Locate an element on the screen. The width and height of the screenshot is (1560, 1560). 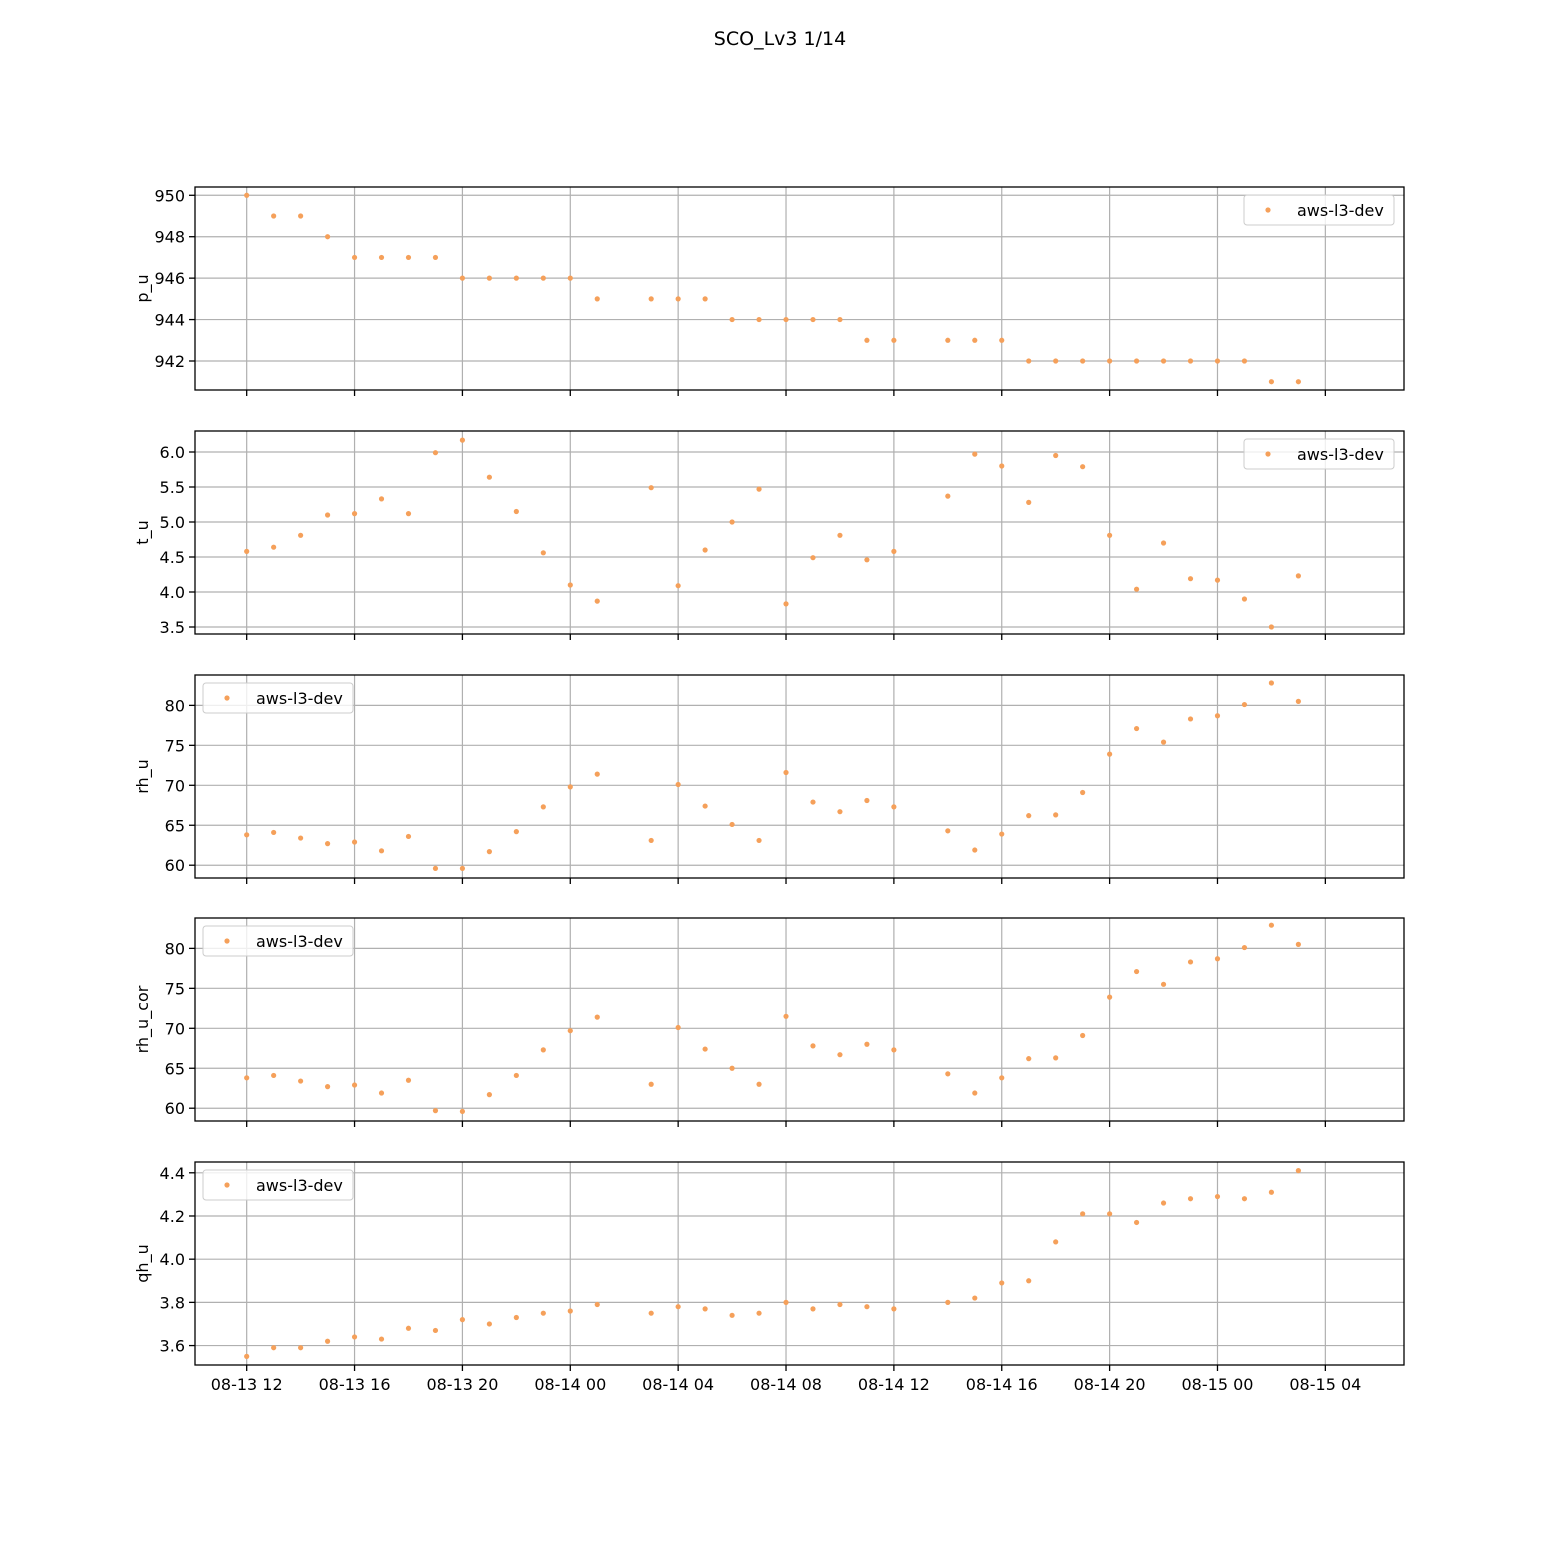
y-tick-label: 75 is located at coordinates (175, 988).